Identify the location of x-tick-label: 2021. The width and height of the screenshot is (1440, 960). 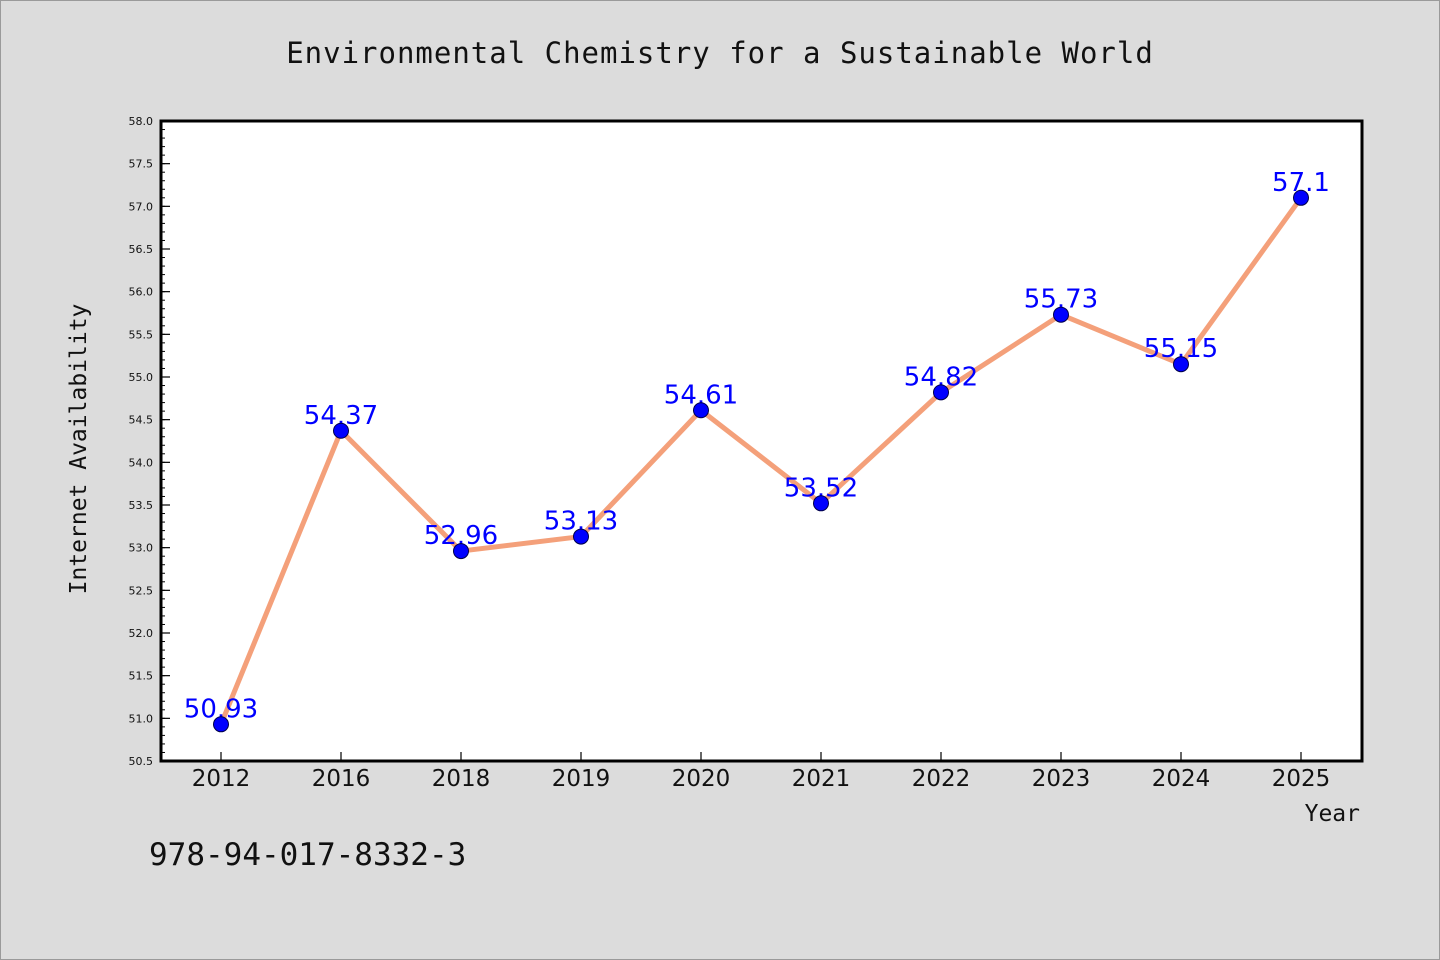
(821, 779).